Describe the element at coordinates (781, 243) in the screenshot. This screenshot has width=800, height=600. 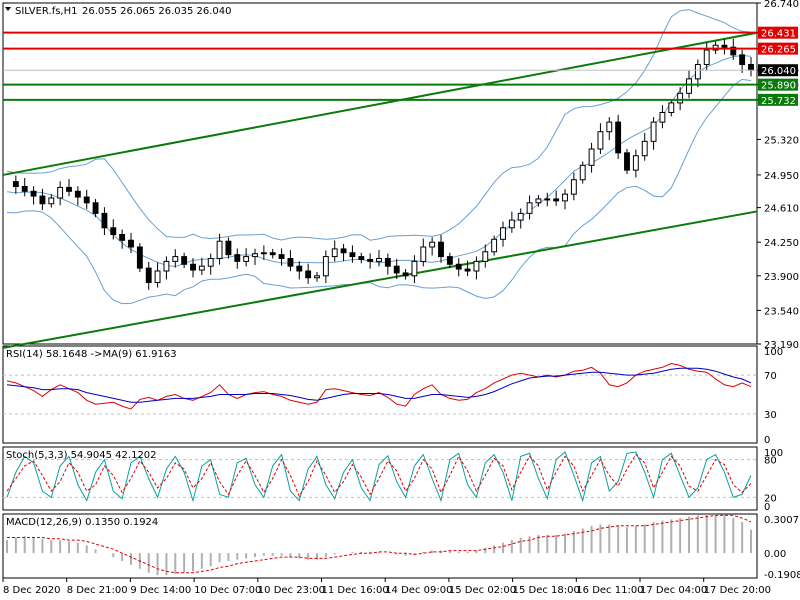
I see `y-tick-label: 24.250` at that location.